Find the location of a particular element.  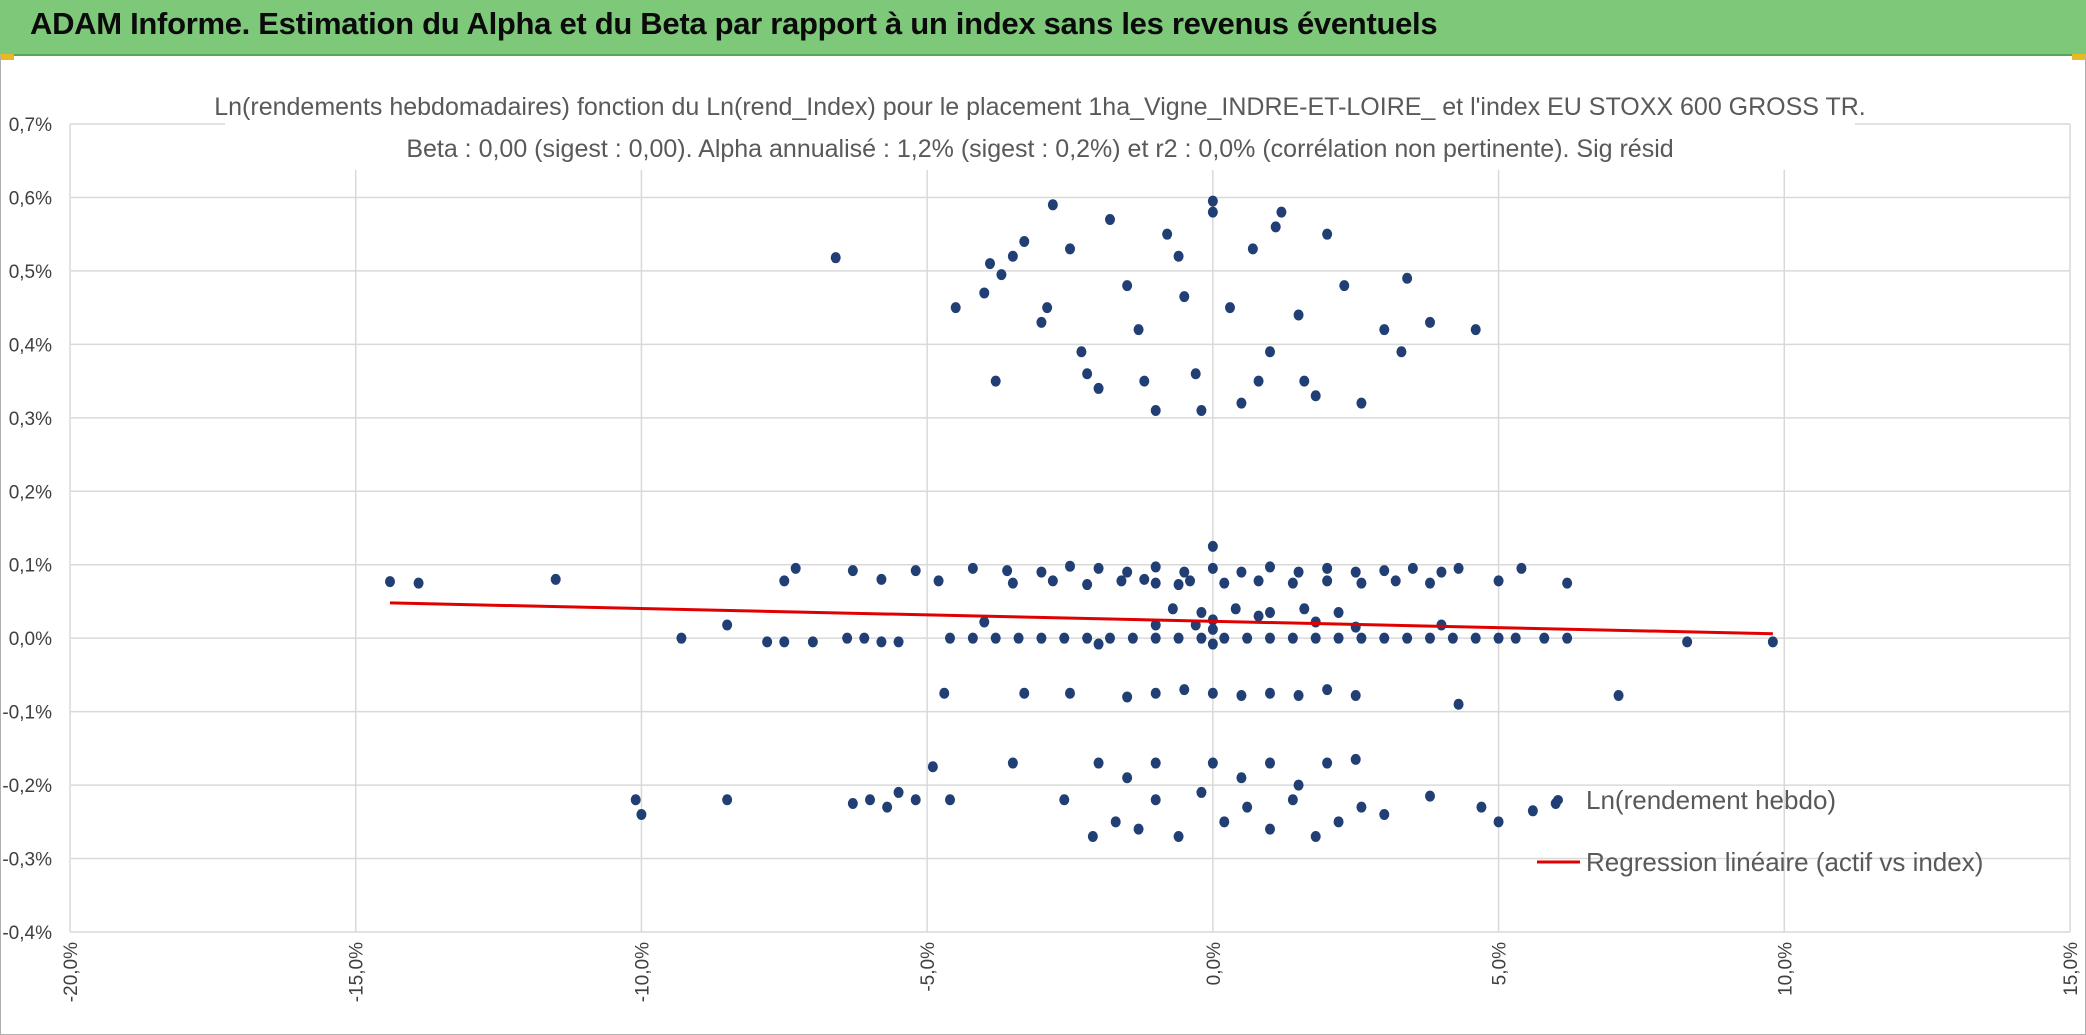

y-tick-label: 0,4% is located at coordinates (30, 345).